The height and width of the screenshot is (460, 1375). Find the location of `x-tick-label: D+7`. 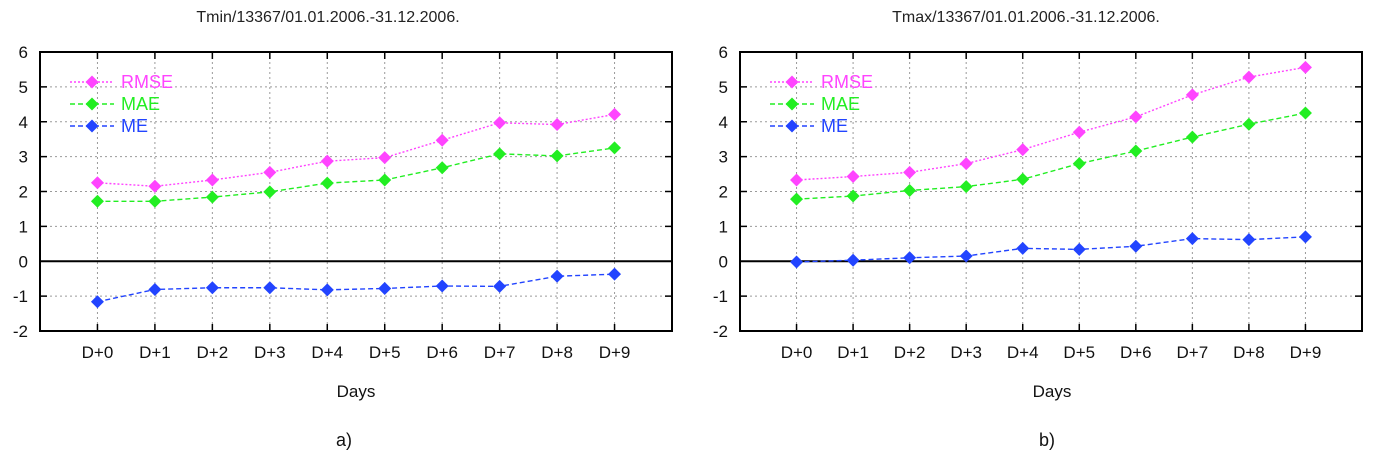

x-tick-label: D+7 is located at coordinates (500, 352).